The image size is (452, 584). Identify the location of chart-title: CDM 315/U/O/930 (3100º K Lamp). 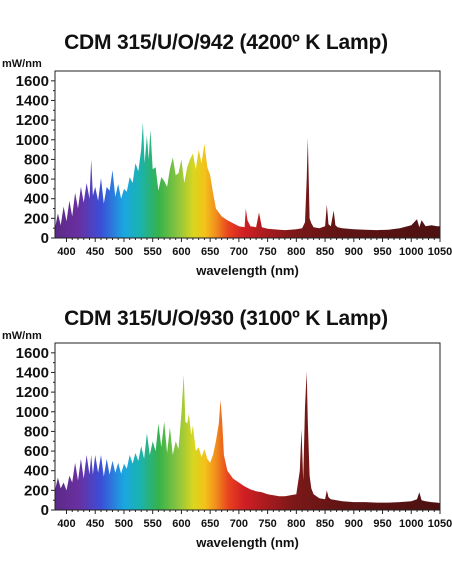
(226, 318).